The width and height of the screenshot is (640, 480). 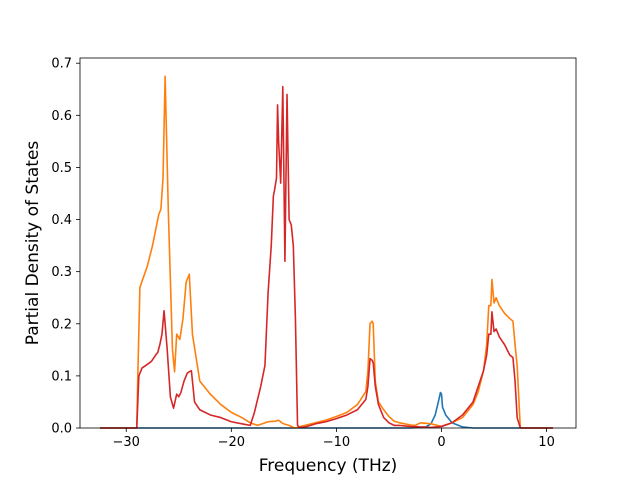 I want to click on y-tick-label: 0.7, so click(x=61, y=64).